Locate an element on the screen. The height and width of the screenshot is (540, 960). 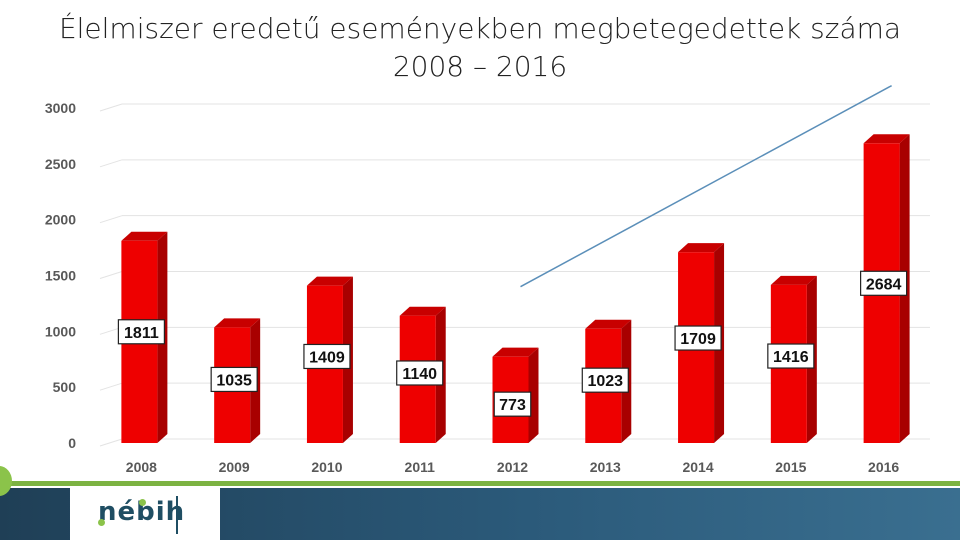
data-label-2016: 2684 is located at coordinates (884, 284).